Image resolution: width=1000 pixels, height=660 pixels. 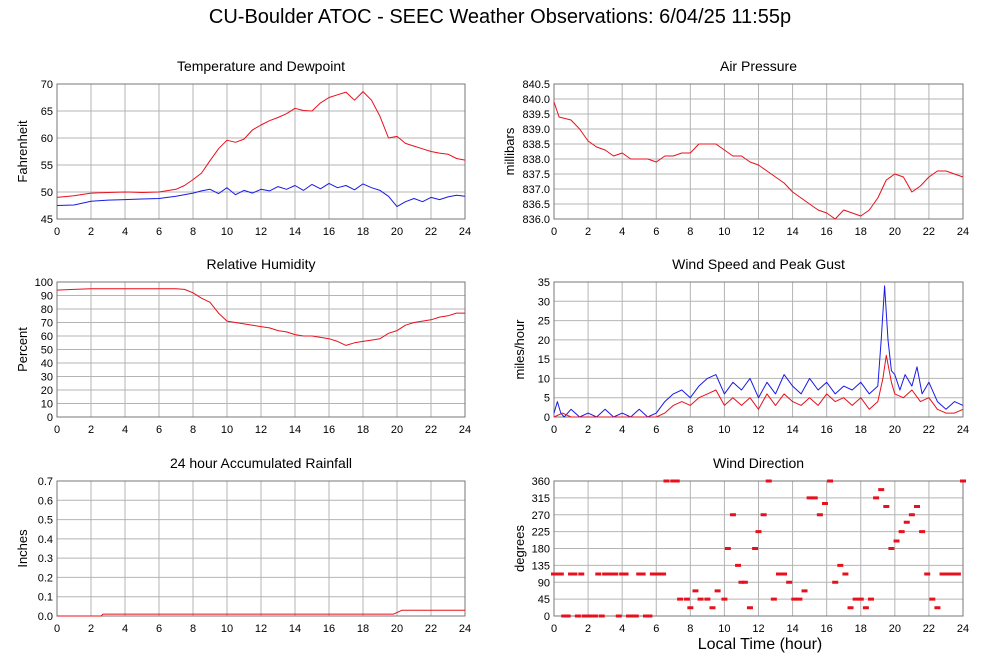 What do you see at coordinates (47, 112) in the screenshot?
I see `y-tick-label: 65` at bounding box center [47, 112].